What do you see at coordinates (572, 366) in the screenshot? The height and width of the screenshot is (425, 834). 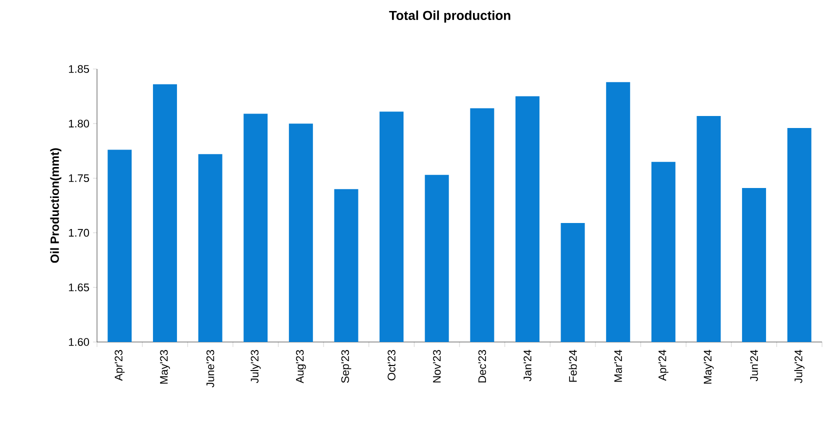 I see `x-tick-label: Feb'24` at bounding box center [572, 366].